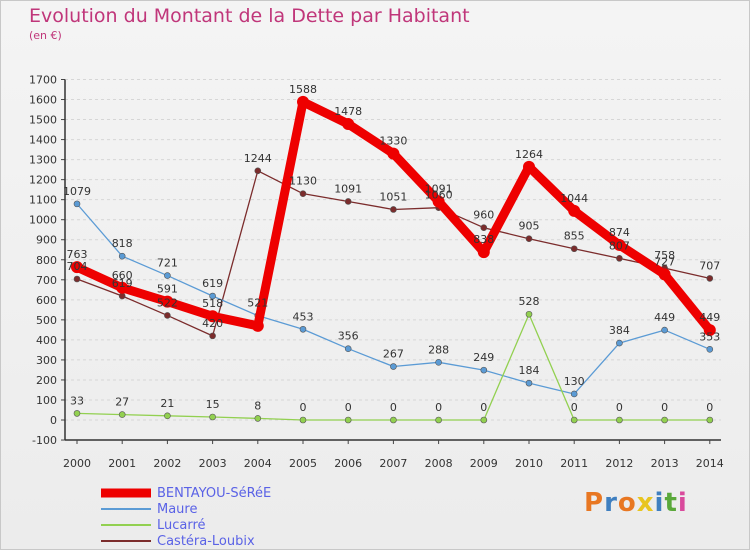 This screenshot has height=550, width=750. I want to click on y-tick-label: 200, so click(46, 380).